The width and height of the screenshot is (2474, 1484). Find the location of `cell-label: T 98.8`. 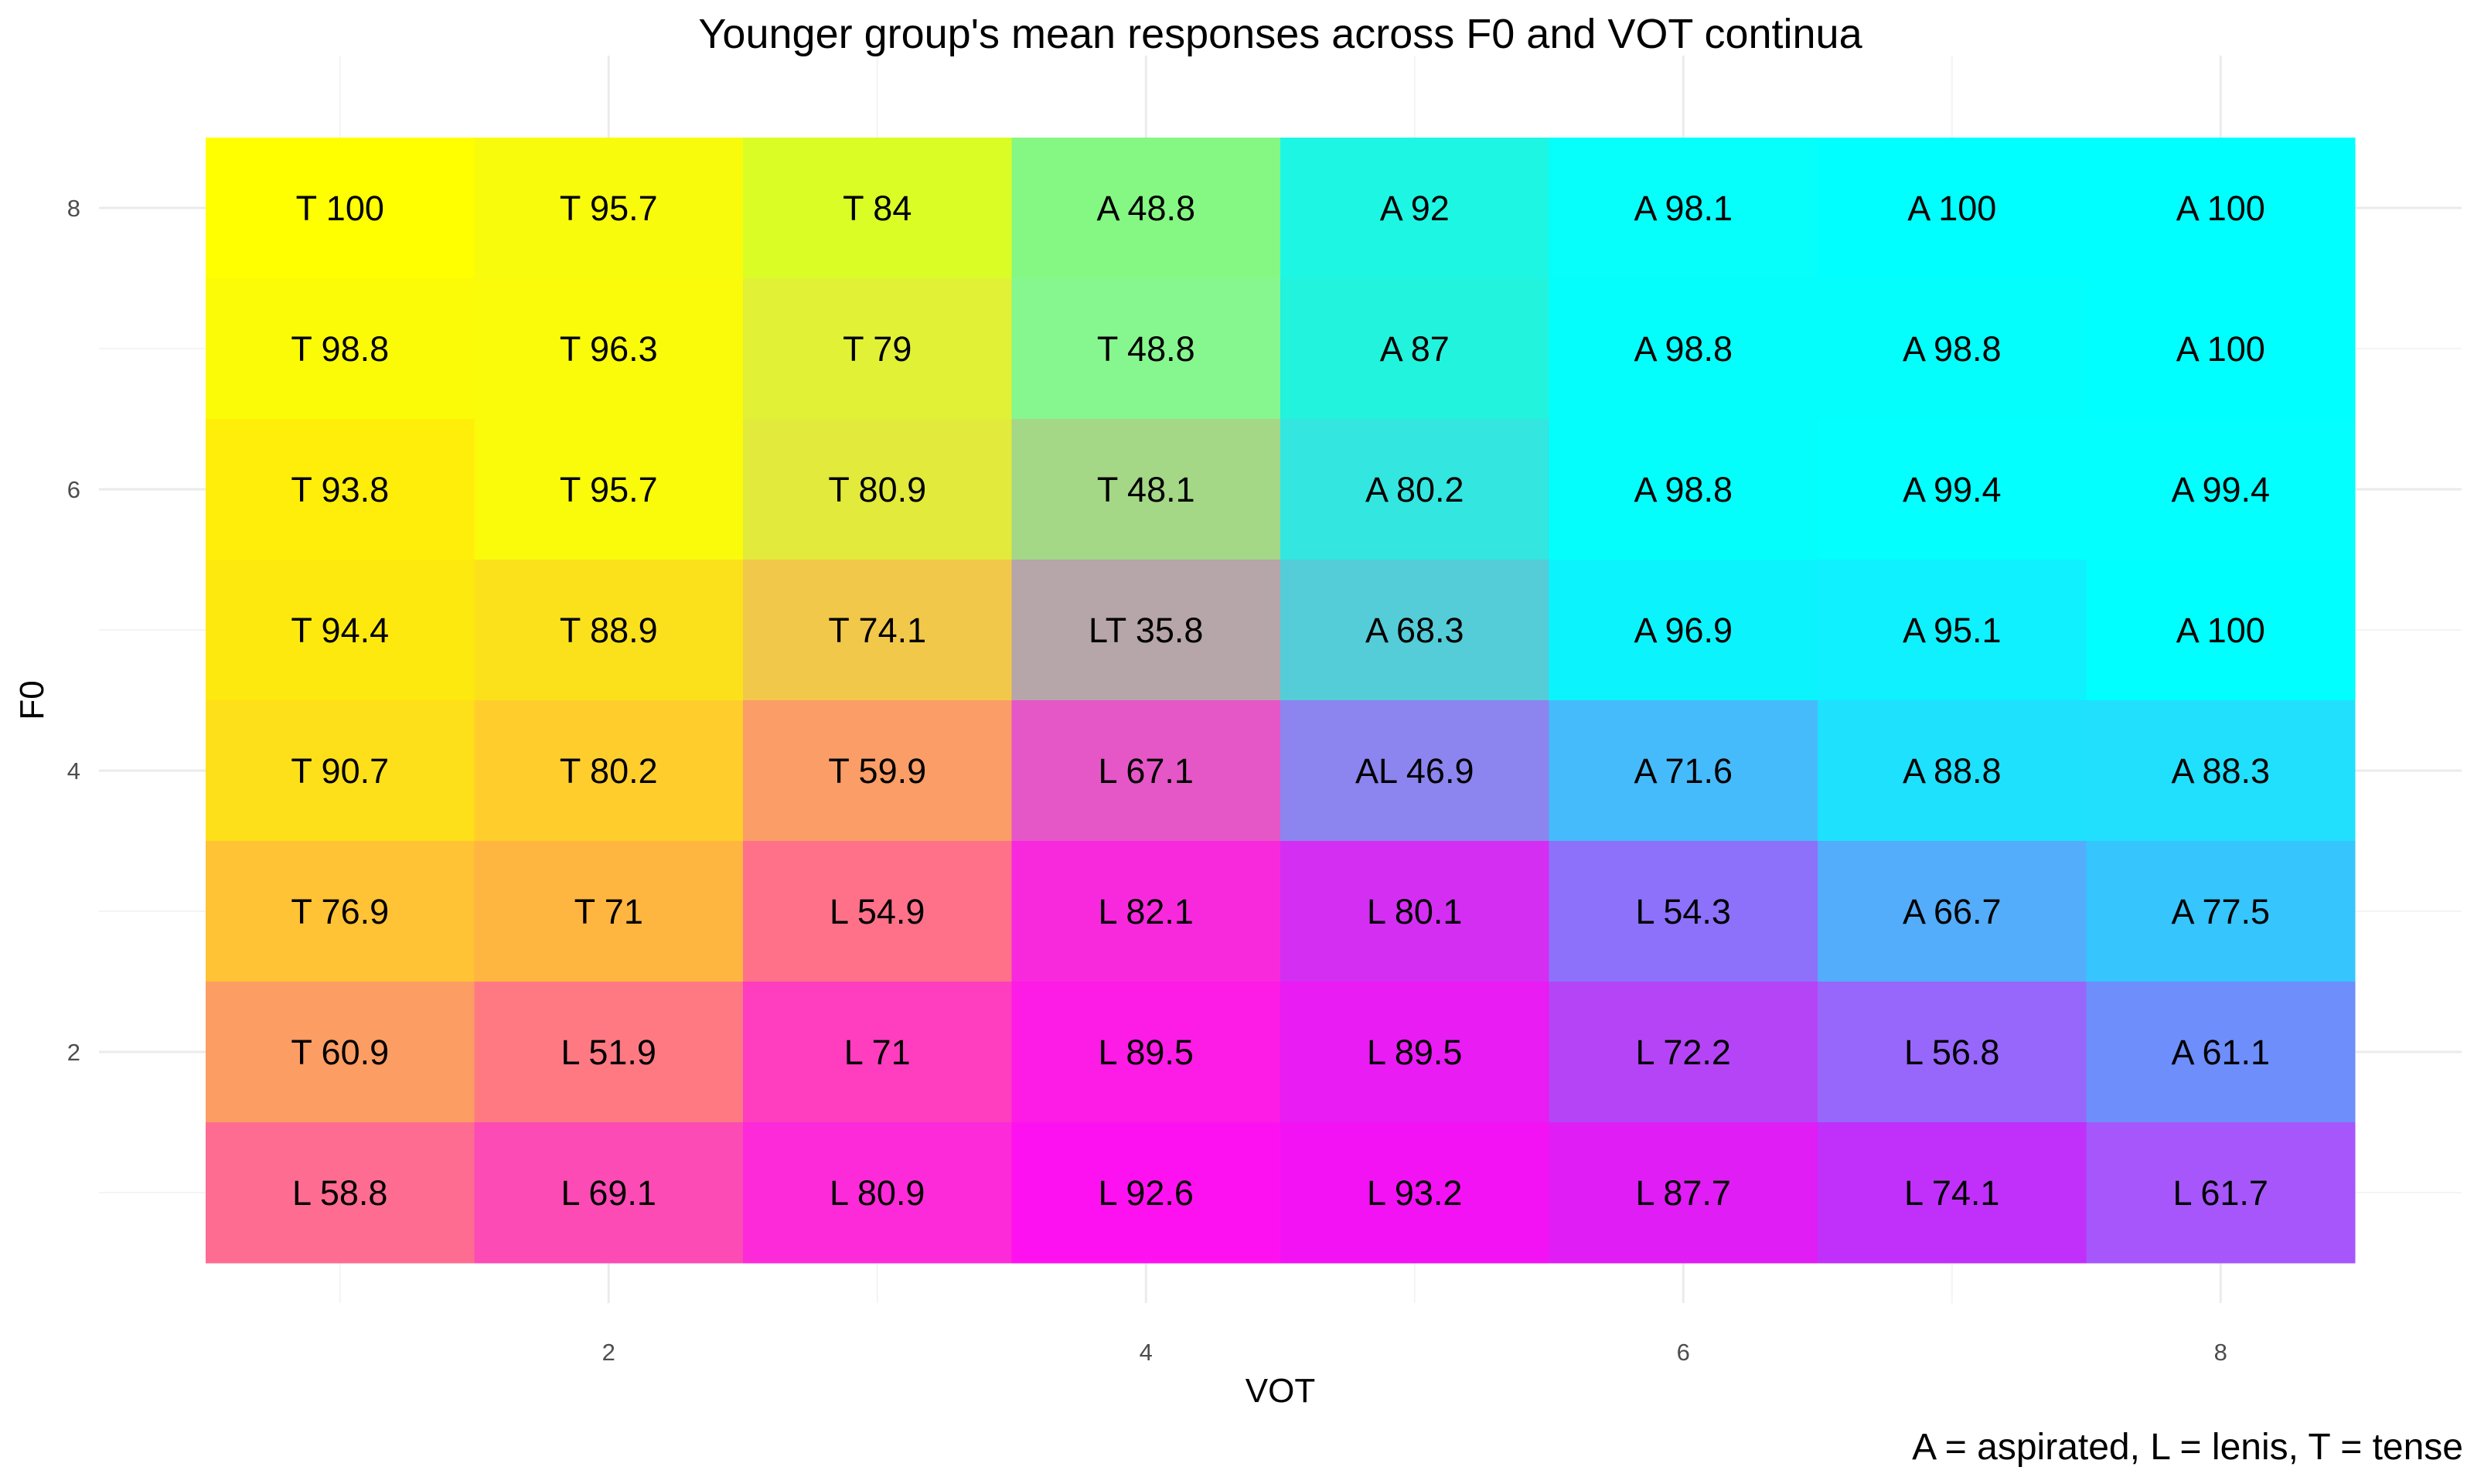

cell-label: T 98.8 is located at coordinates (340, 349).